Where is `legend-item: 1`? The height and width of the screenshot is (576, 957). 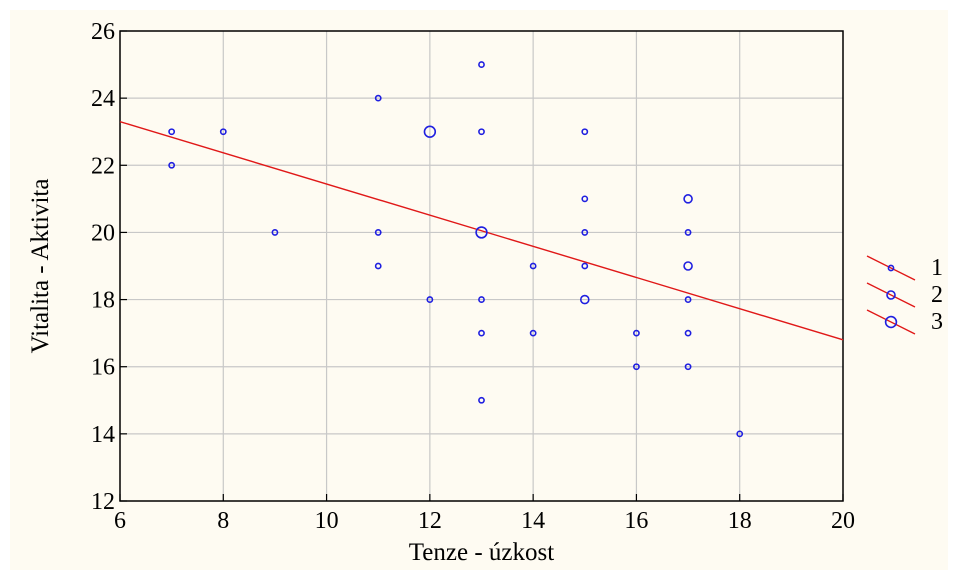 legend-item: 1 is located at coordinates (904, 268).